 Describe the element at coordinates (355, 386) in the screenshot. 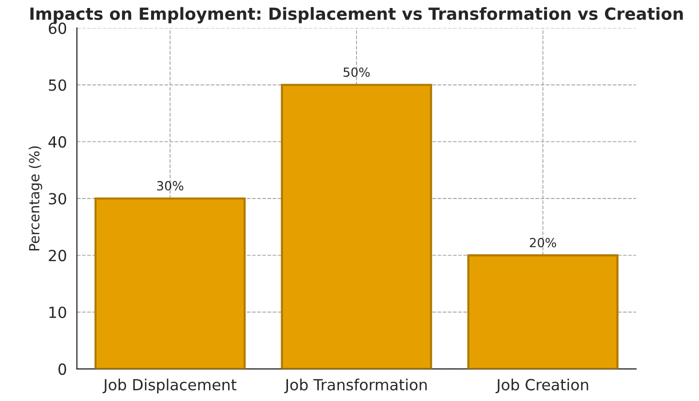

I see `x-tick-label: Job Transformation` at that location.